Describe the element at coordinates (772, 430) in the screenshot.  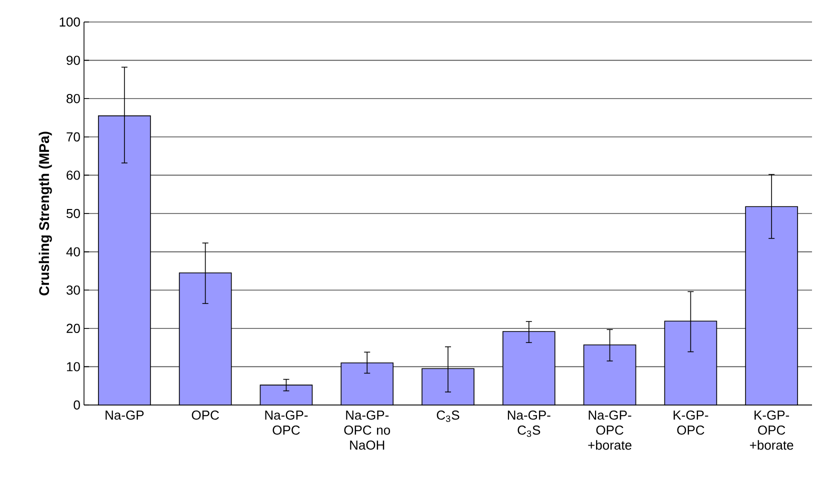
I see `x-tick-label: K-GP-OPC +borate` at that location.